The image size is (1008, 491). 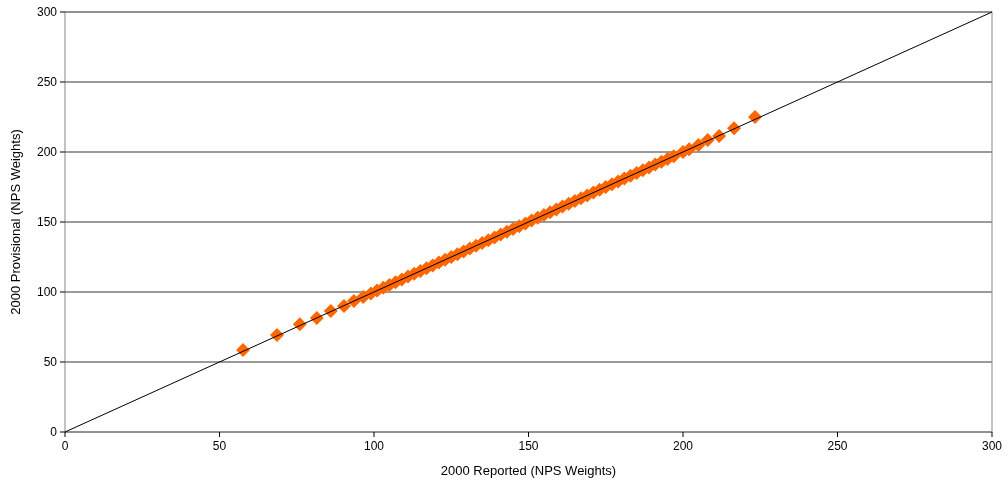 What do you see at coordinates (47, 82) in the screenshot?
I see `y-tick-label: 250` at bounding box center [47, 82].